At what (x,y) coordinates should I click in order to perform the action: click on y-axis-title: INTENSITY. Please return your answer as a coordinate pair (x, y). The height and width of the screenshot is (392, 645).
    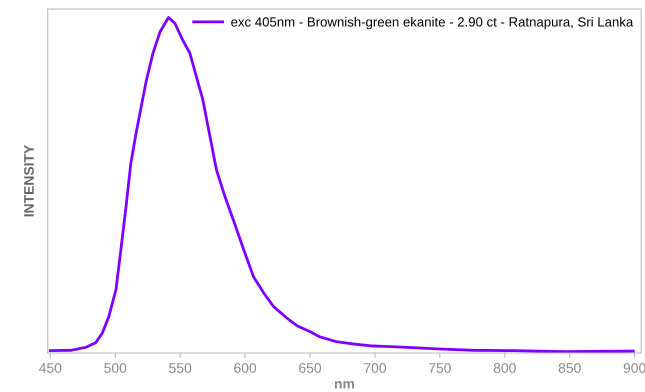
    Looking at the image, I should click on (29, 180).